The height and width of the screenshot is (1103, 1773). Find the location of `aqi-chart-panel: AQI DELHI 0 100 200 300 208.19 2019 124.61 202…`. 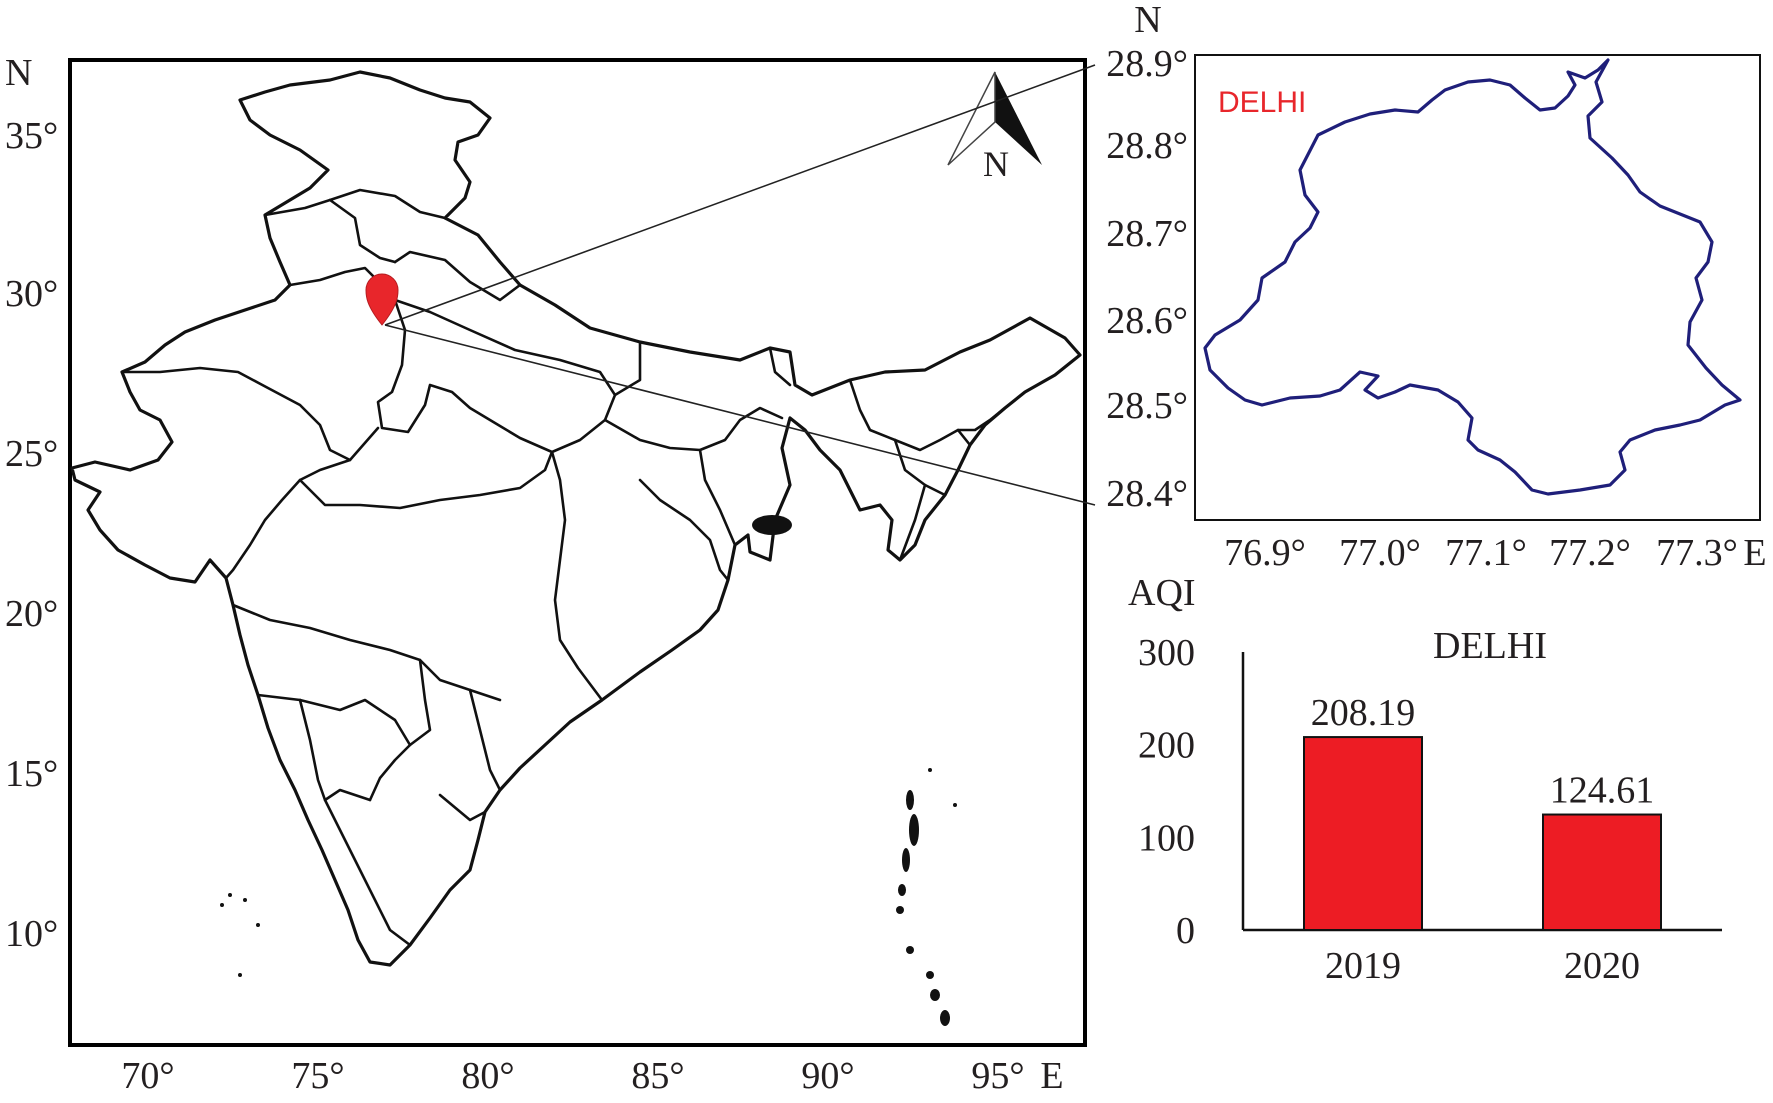

aqi-chart-panel: AQI DELHI 0 100 200 300 208.19 2019 124.61 202… is located at coordinates (1425, 779).